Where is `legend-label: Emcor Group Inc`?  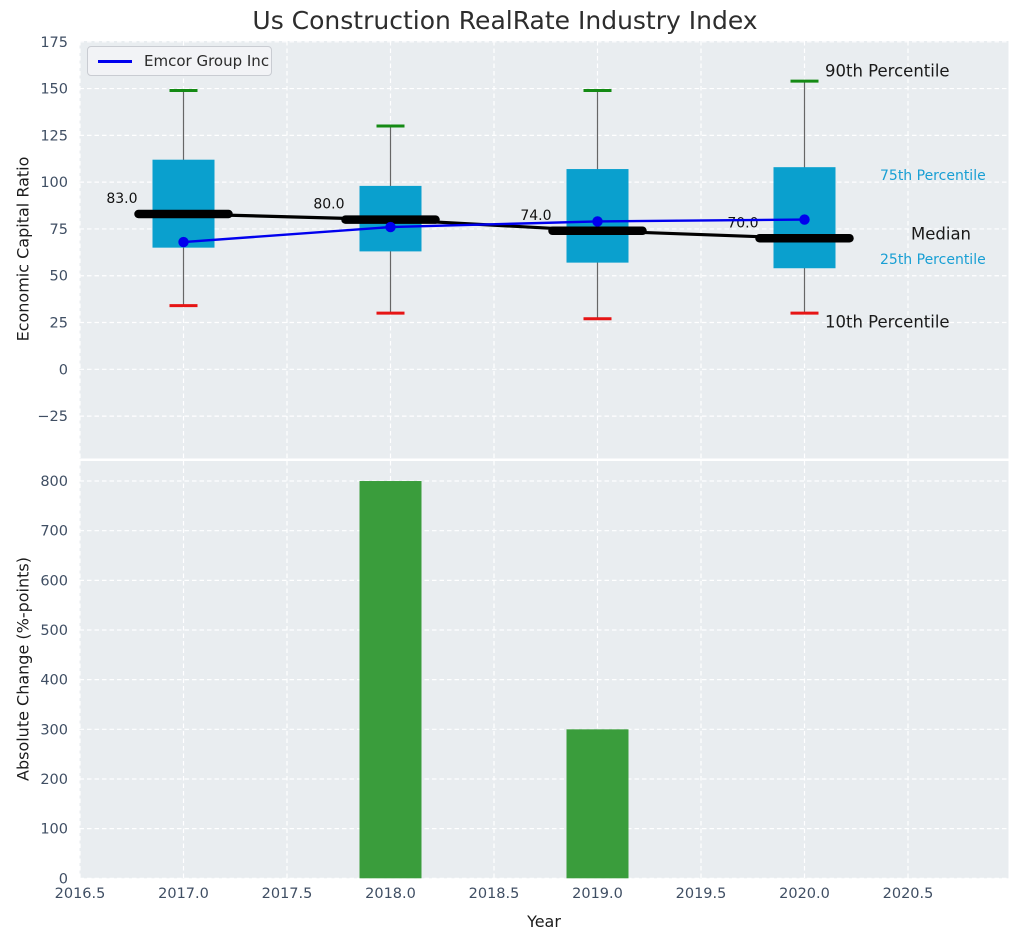 legend-label: Emcor Group Inc is located at coordinates (207, 61).